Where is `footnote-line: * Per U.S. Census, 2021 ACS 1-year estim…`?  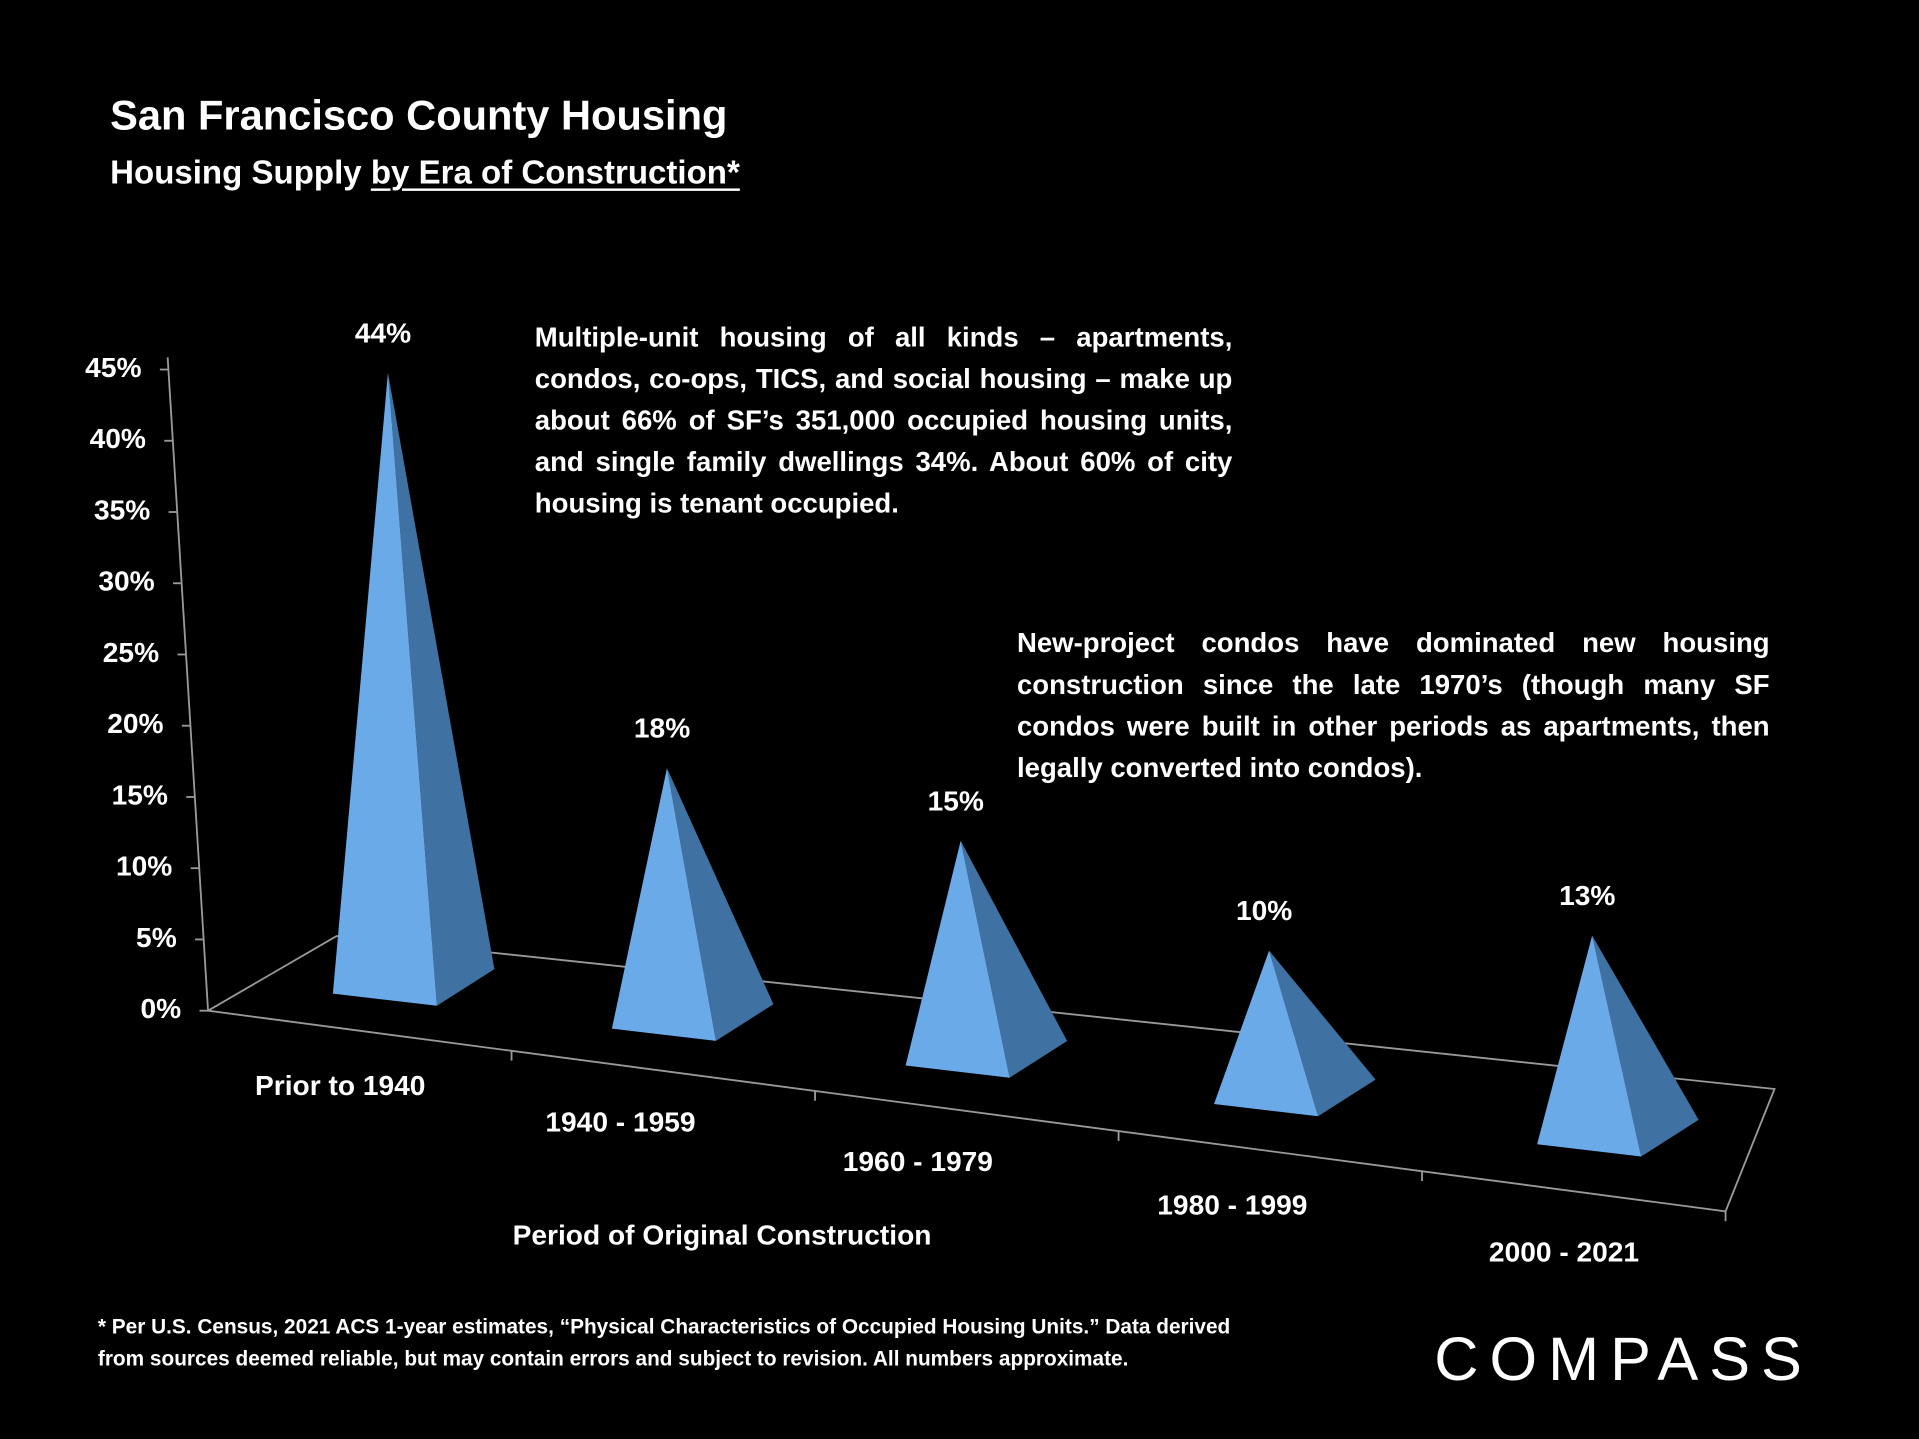 footnote-line: * Per U.S. Census, 2021 ACS 1-year estim… is located at coordinates (664, 1327).